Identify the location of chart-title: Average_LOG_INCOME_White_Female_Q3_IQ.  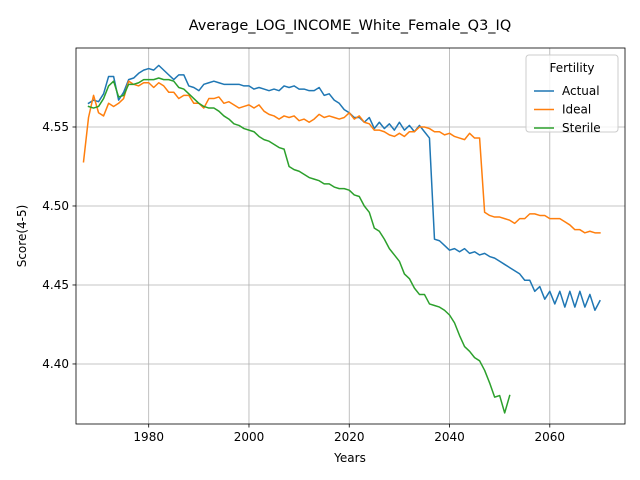
(350, 26).